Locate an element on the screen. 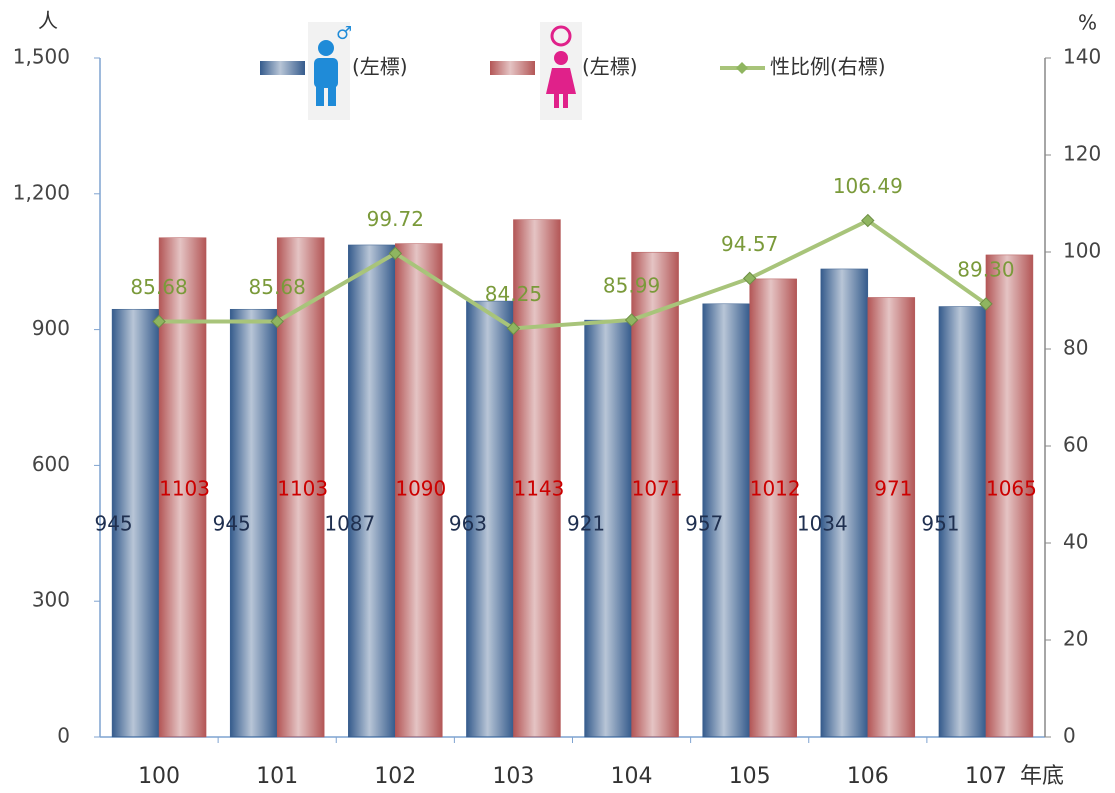  y2-tick-label: 80 is located at coordinates (1075, 348).